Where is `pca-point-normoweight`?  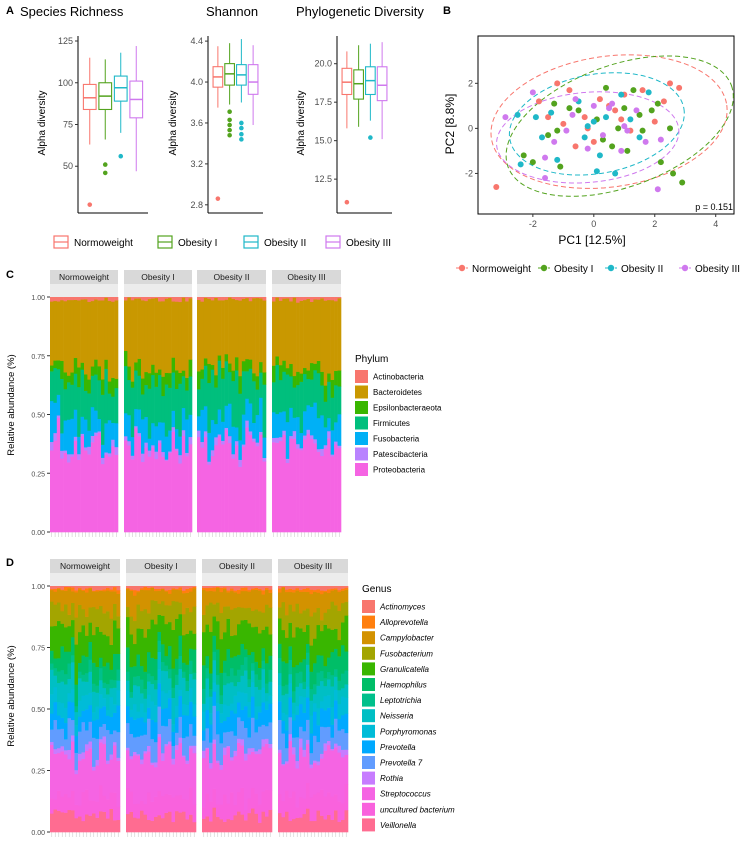
pca-point-normoweight is located at coordinates (538, 101).